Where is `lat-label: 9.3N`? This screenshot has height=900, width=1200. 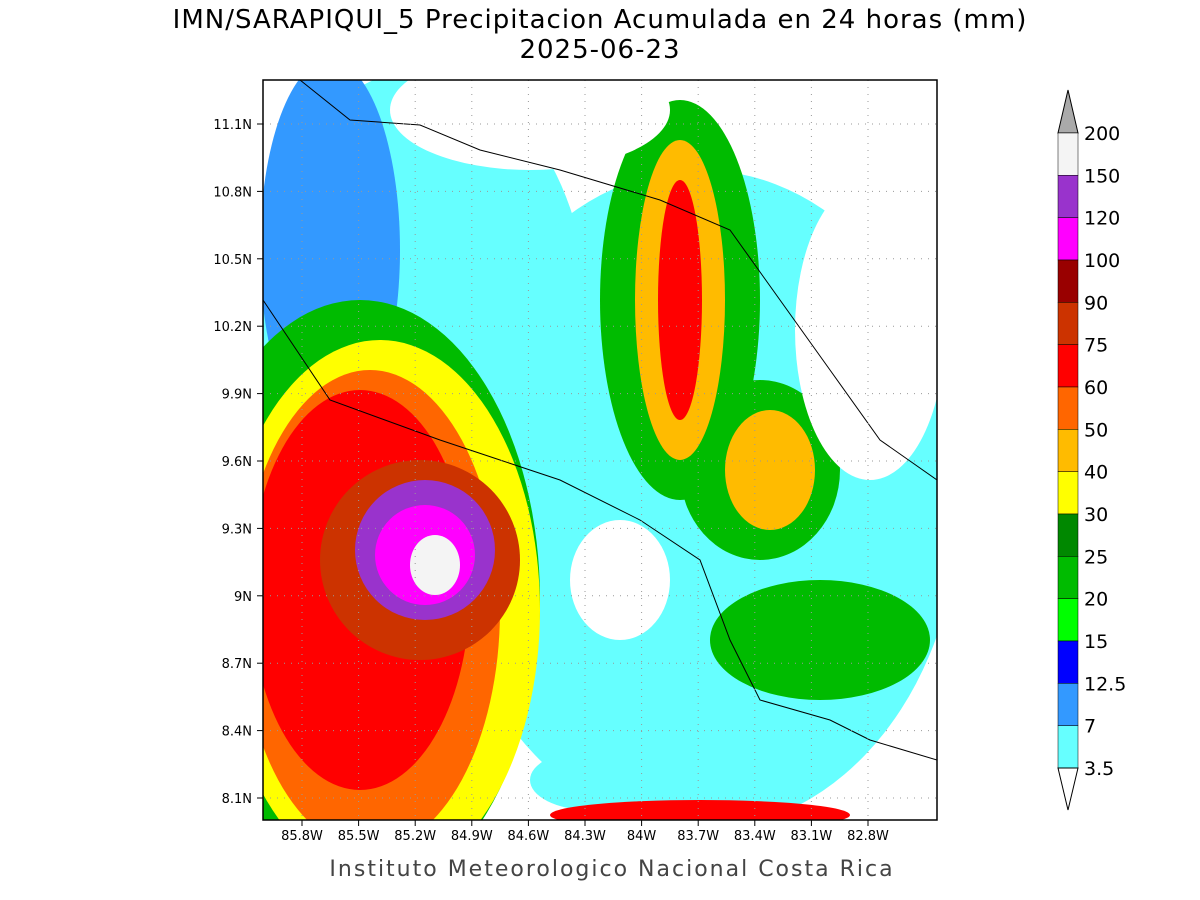 lat-label: 9.3N is located at coordinates (237, 529).